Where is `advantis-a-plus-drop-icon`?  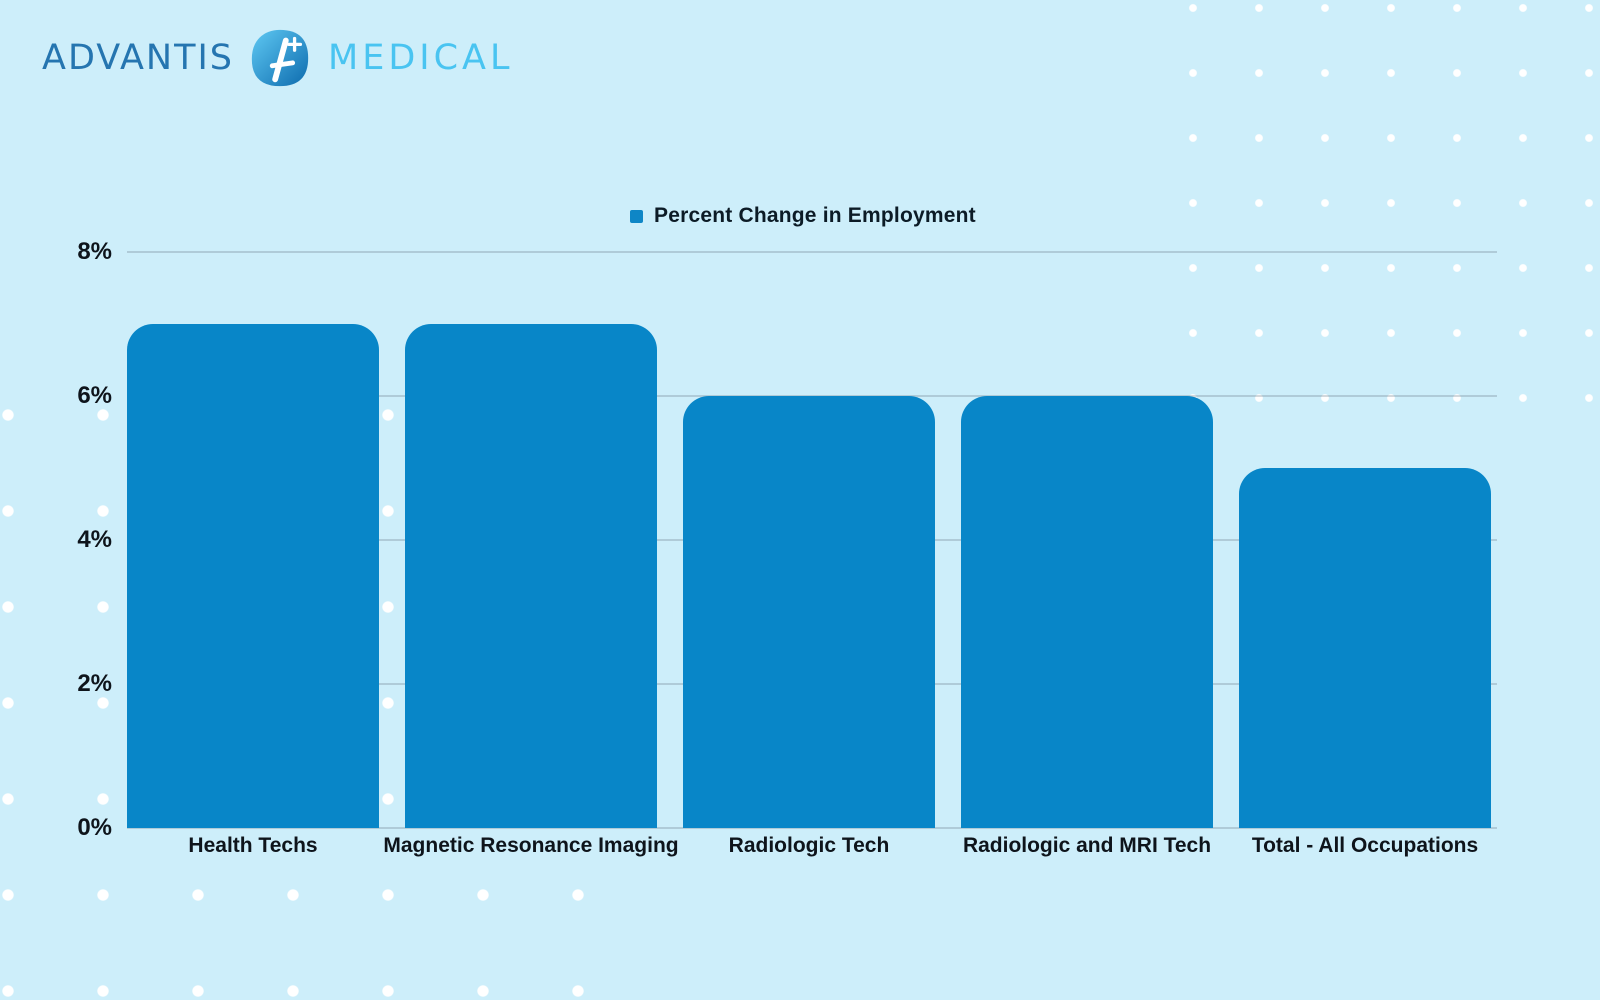
advantis-a-plus-drop-icon is located at coordinates (280, 58).